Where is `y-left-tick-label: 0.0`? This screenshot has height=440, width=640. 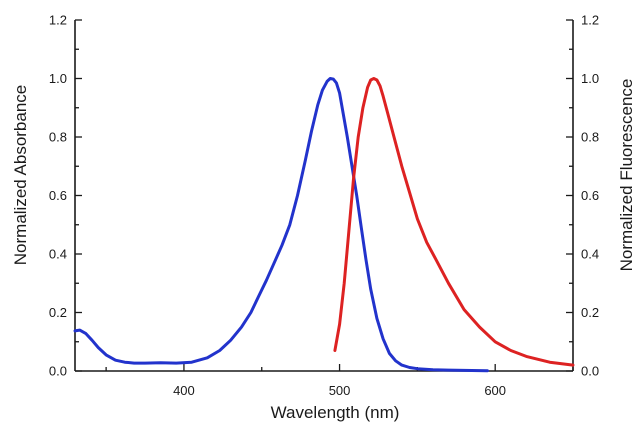 y-left-tick-label: 0.0 is located at coordinates (58, 371).